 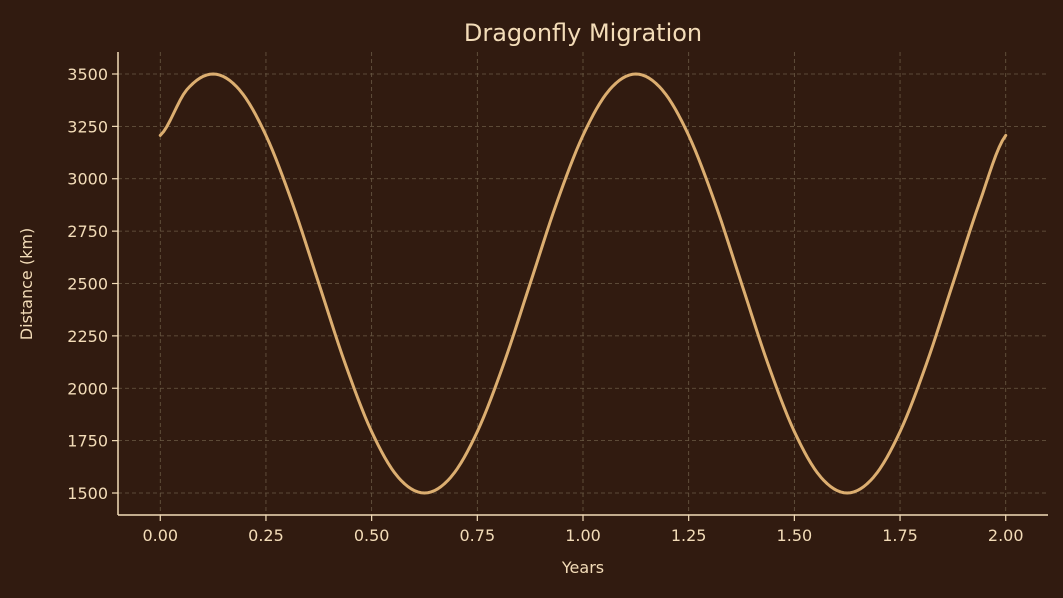 What do you see at coordinates (583, 535) in the screenshot?
I see `x-tick-label: 1.00` at bounding box center [583, 535].